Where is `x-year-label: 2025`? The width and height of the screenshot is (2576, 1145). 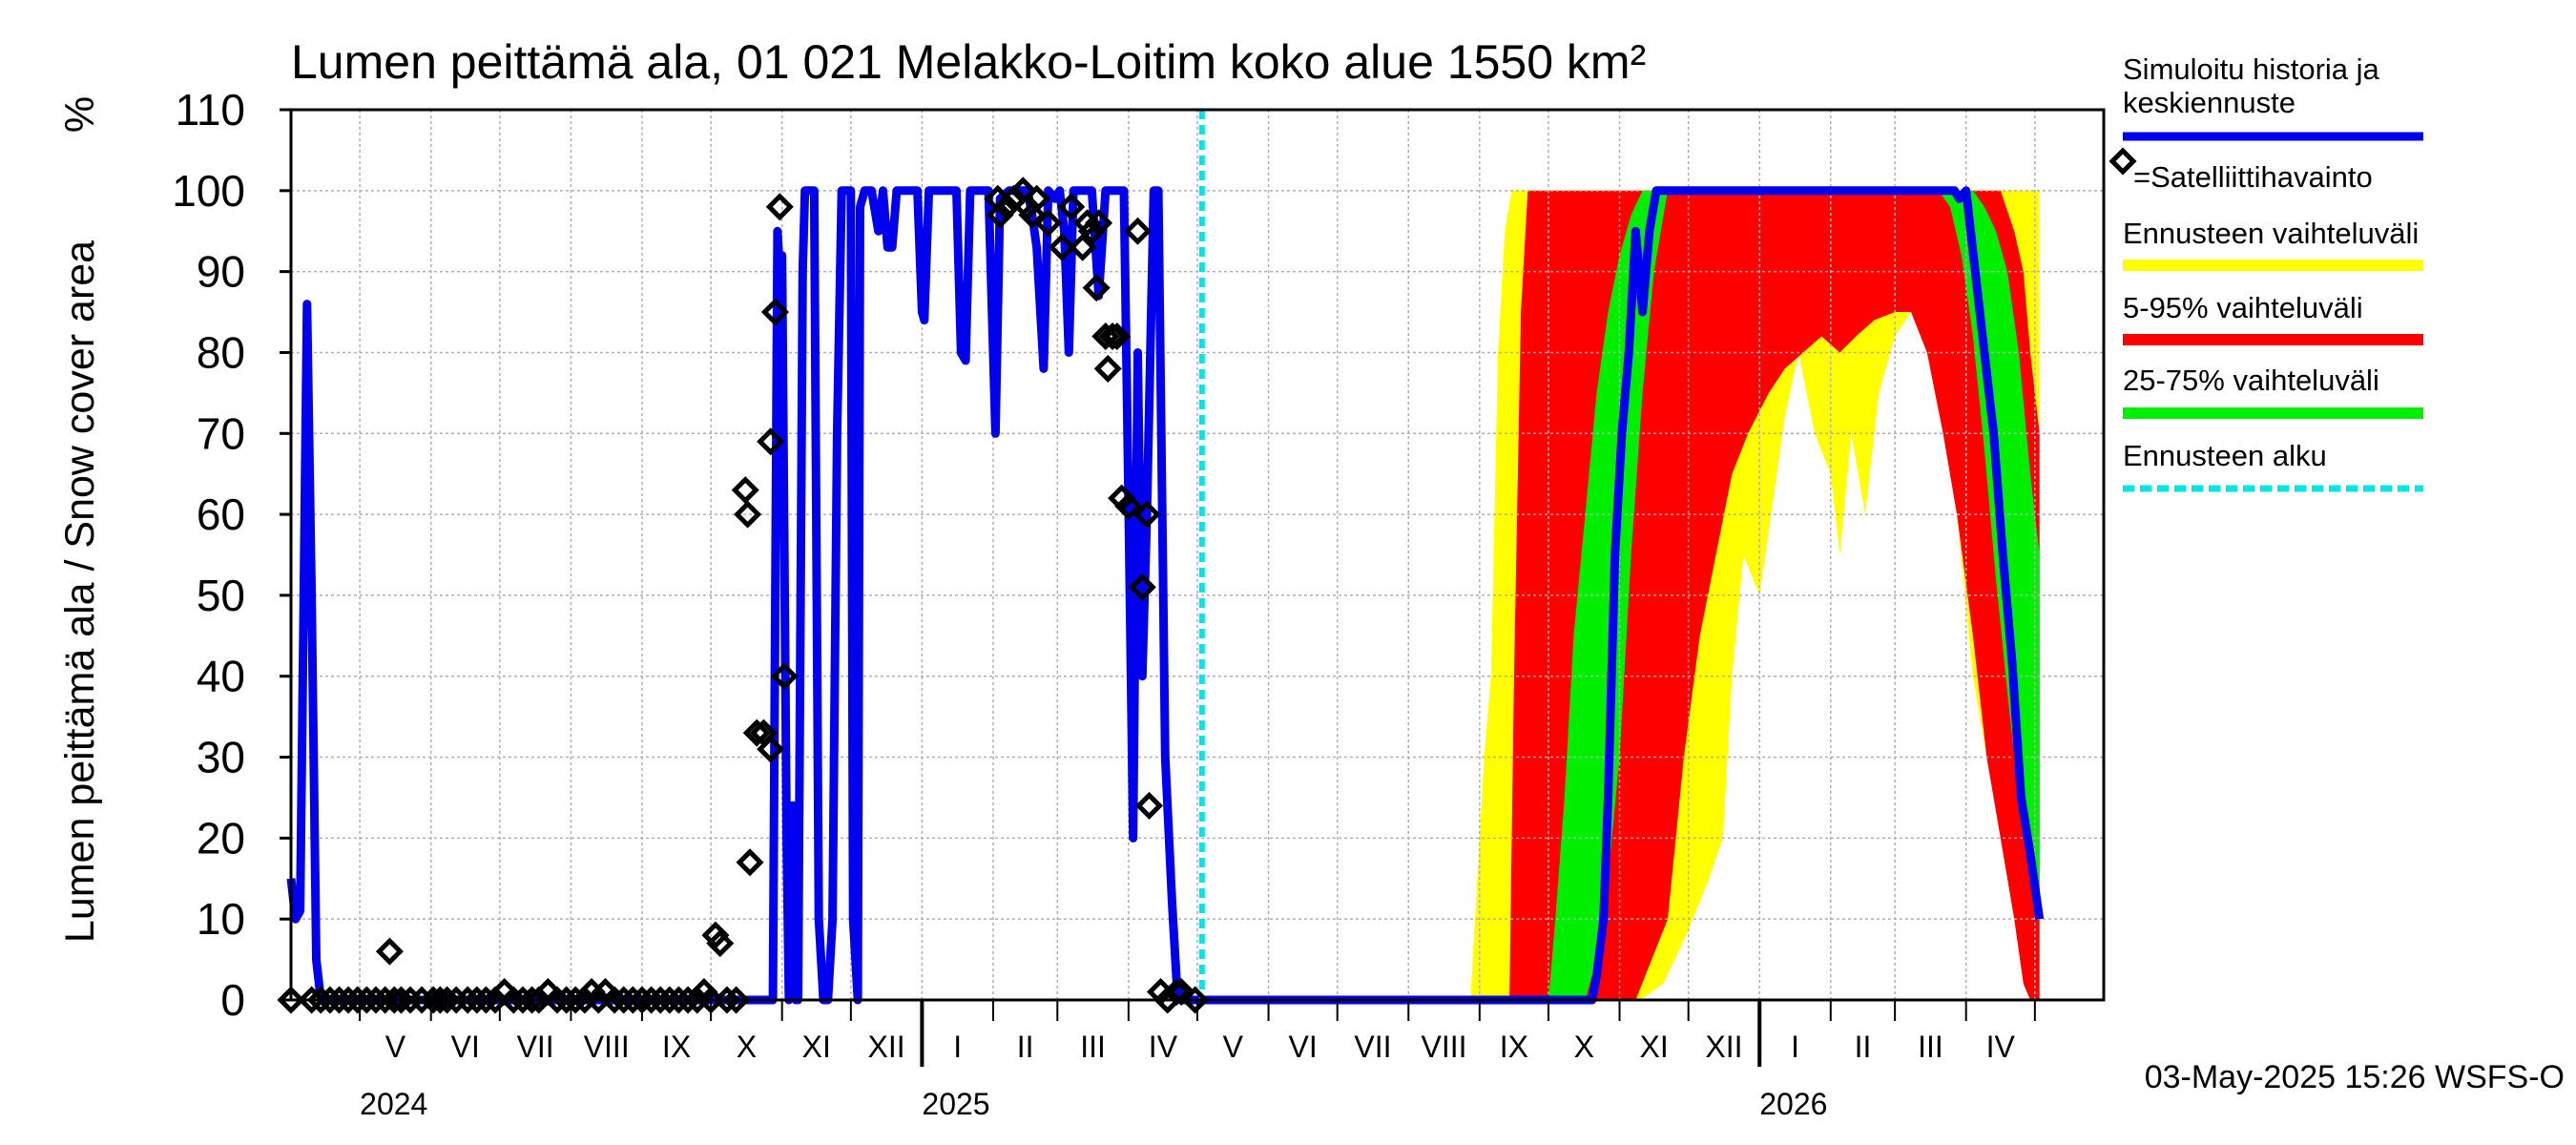 x-year-label: 2025 is located at coordinates (955, 1104).